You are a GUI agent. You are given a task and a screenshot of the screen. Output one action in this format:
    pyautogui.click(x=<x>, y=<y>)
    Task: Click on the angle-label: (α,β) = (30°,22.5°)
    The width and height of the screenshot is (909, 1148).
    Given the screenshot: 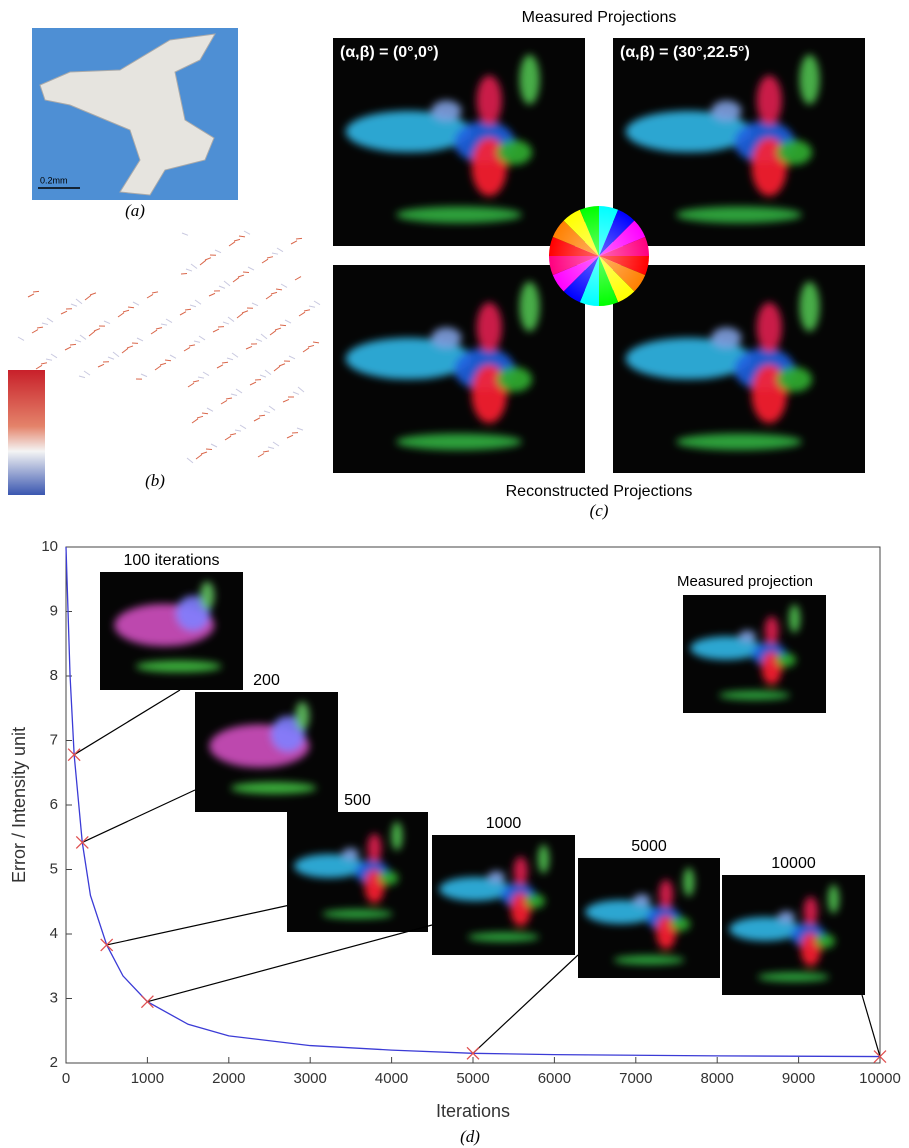 What is the action you would take?
    pyautogui.click(x=685, y=52)
    